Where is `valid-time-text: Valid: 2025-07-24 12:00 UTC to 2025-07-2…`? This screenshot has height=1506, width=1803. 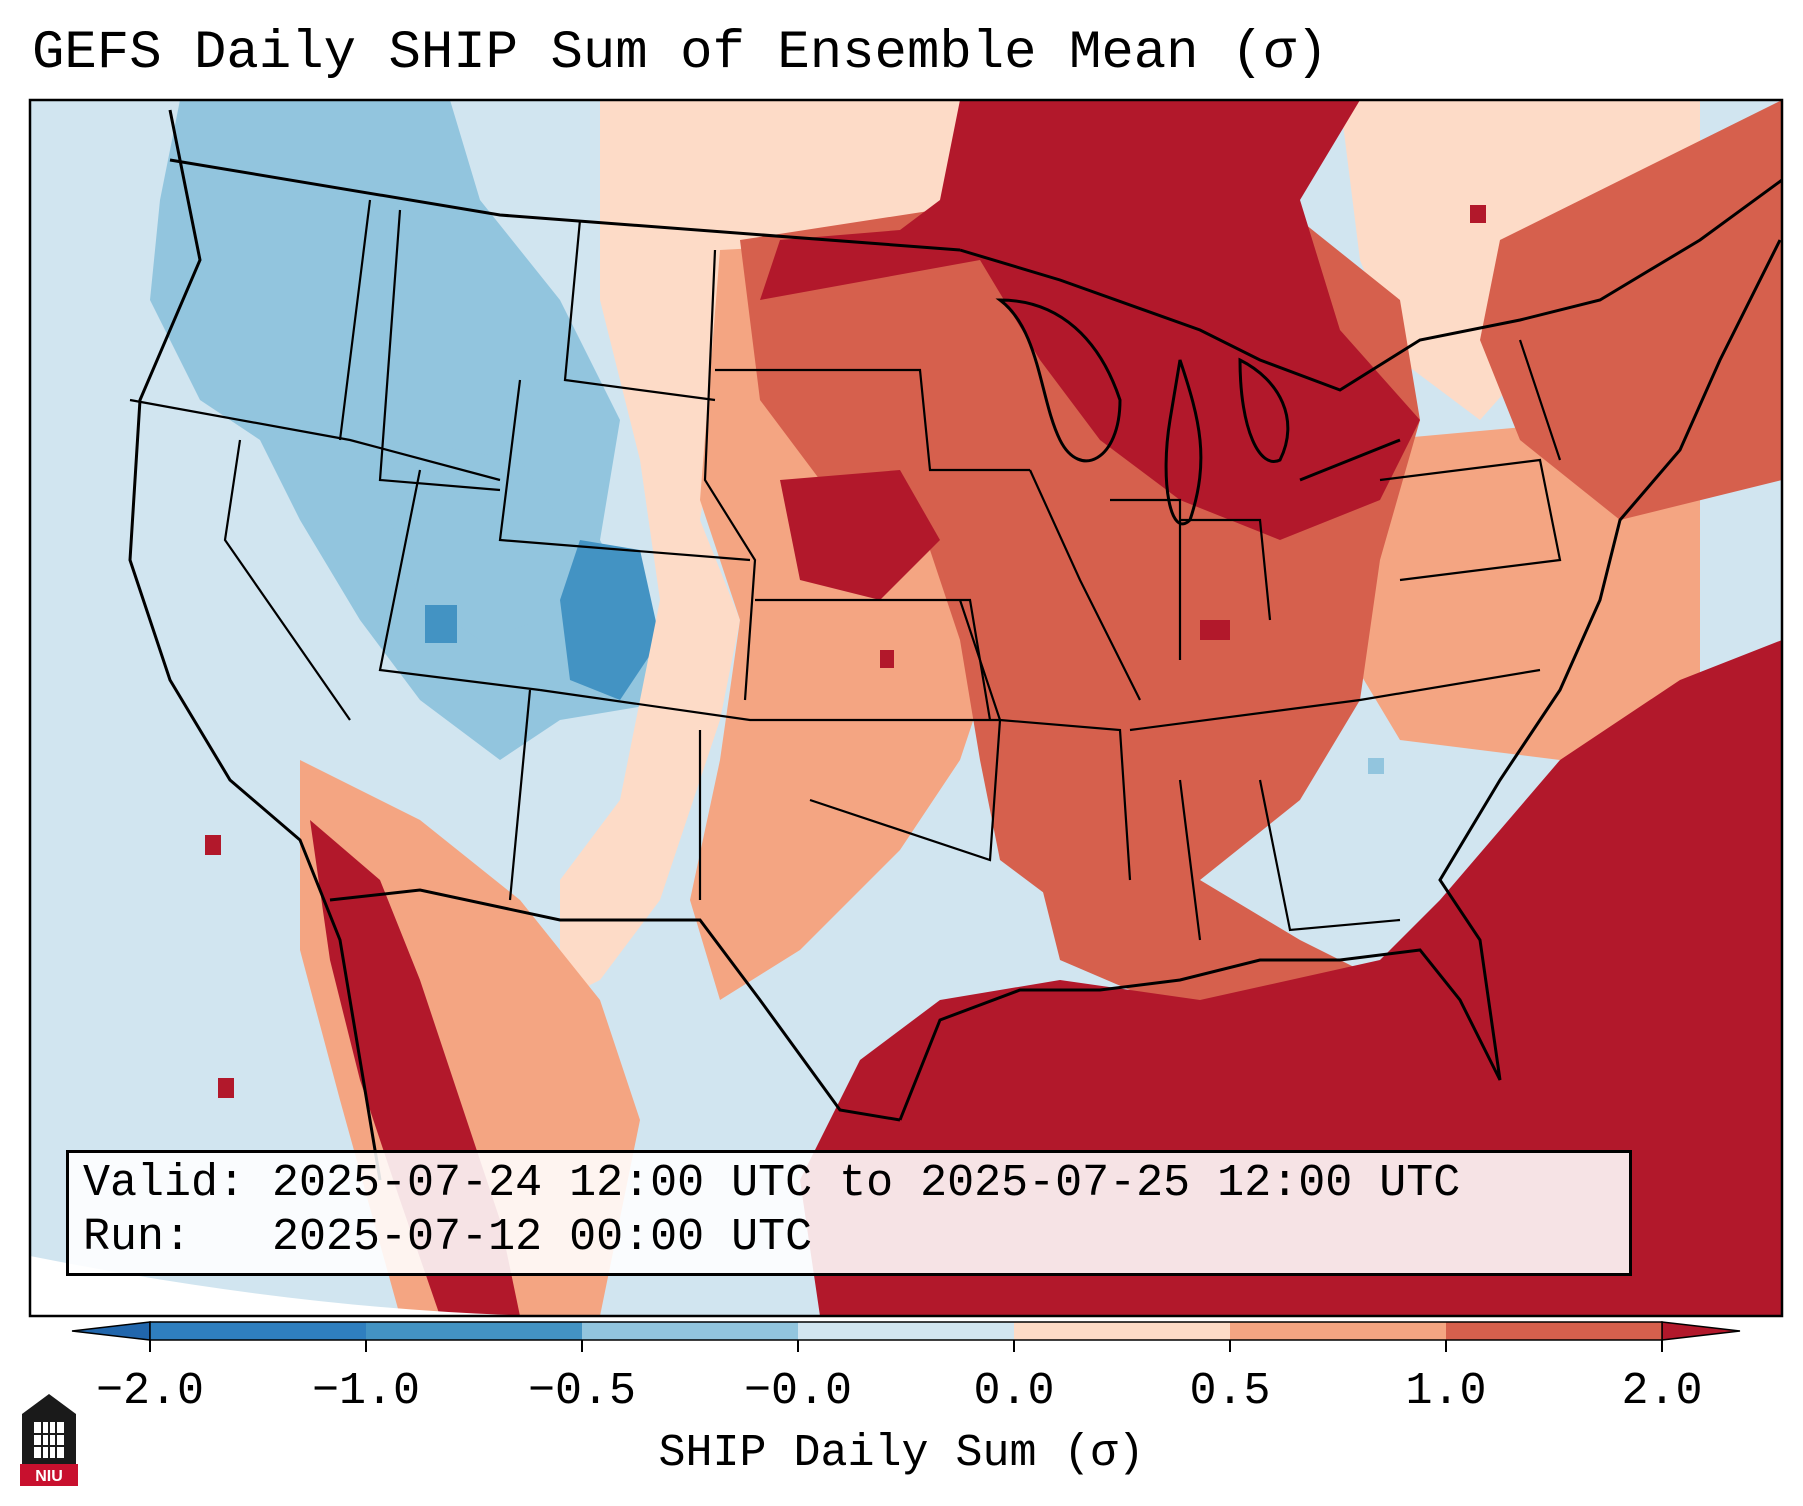 valid-time-text: Valid: 2025-07-24 12:00 UTC to 2025-07-2… is located at coordinates (772, 1183).